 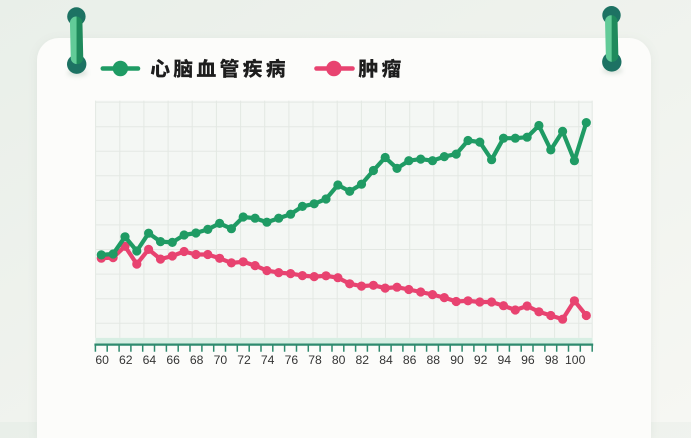 What do you see at coordinates (244, 360) in the screenshot?
I see `svg-text: 72` at bounding box center [244, 360].